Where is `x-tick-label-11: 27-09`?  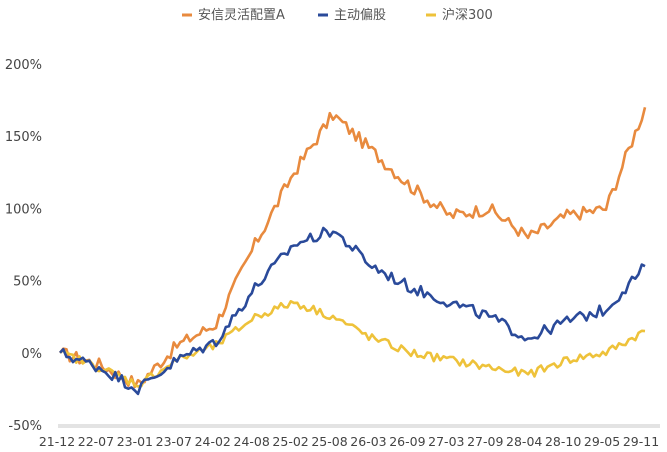 x-tick-label-11: 27-09 is located at coordinates (485, 441).